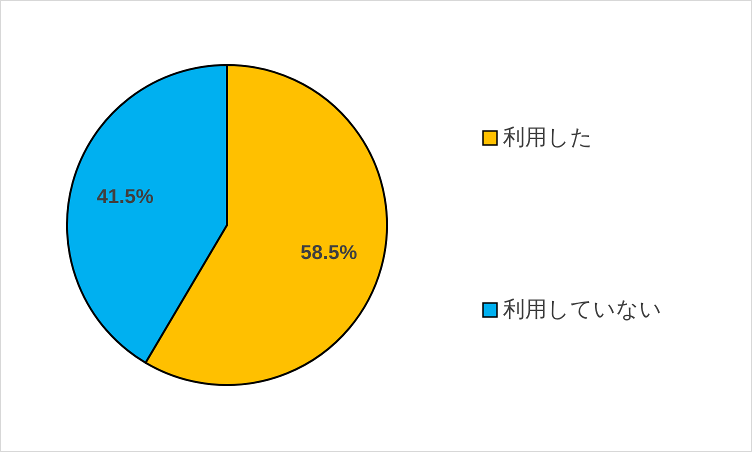  What do you see at coordinates (582, 310) in the screenshot?
I see `legend-label: 利用していない` at bounding box center [582, 310].